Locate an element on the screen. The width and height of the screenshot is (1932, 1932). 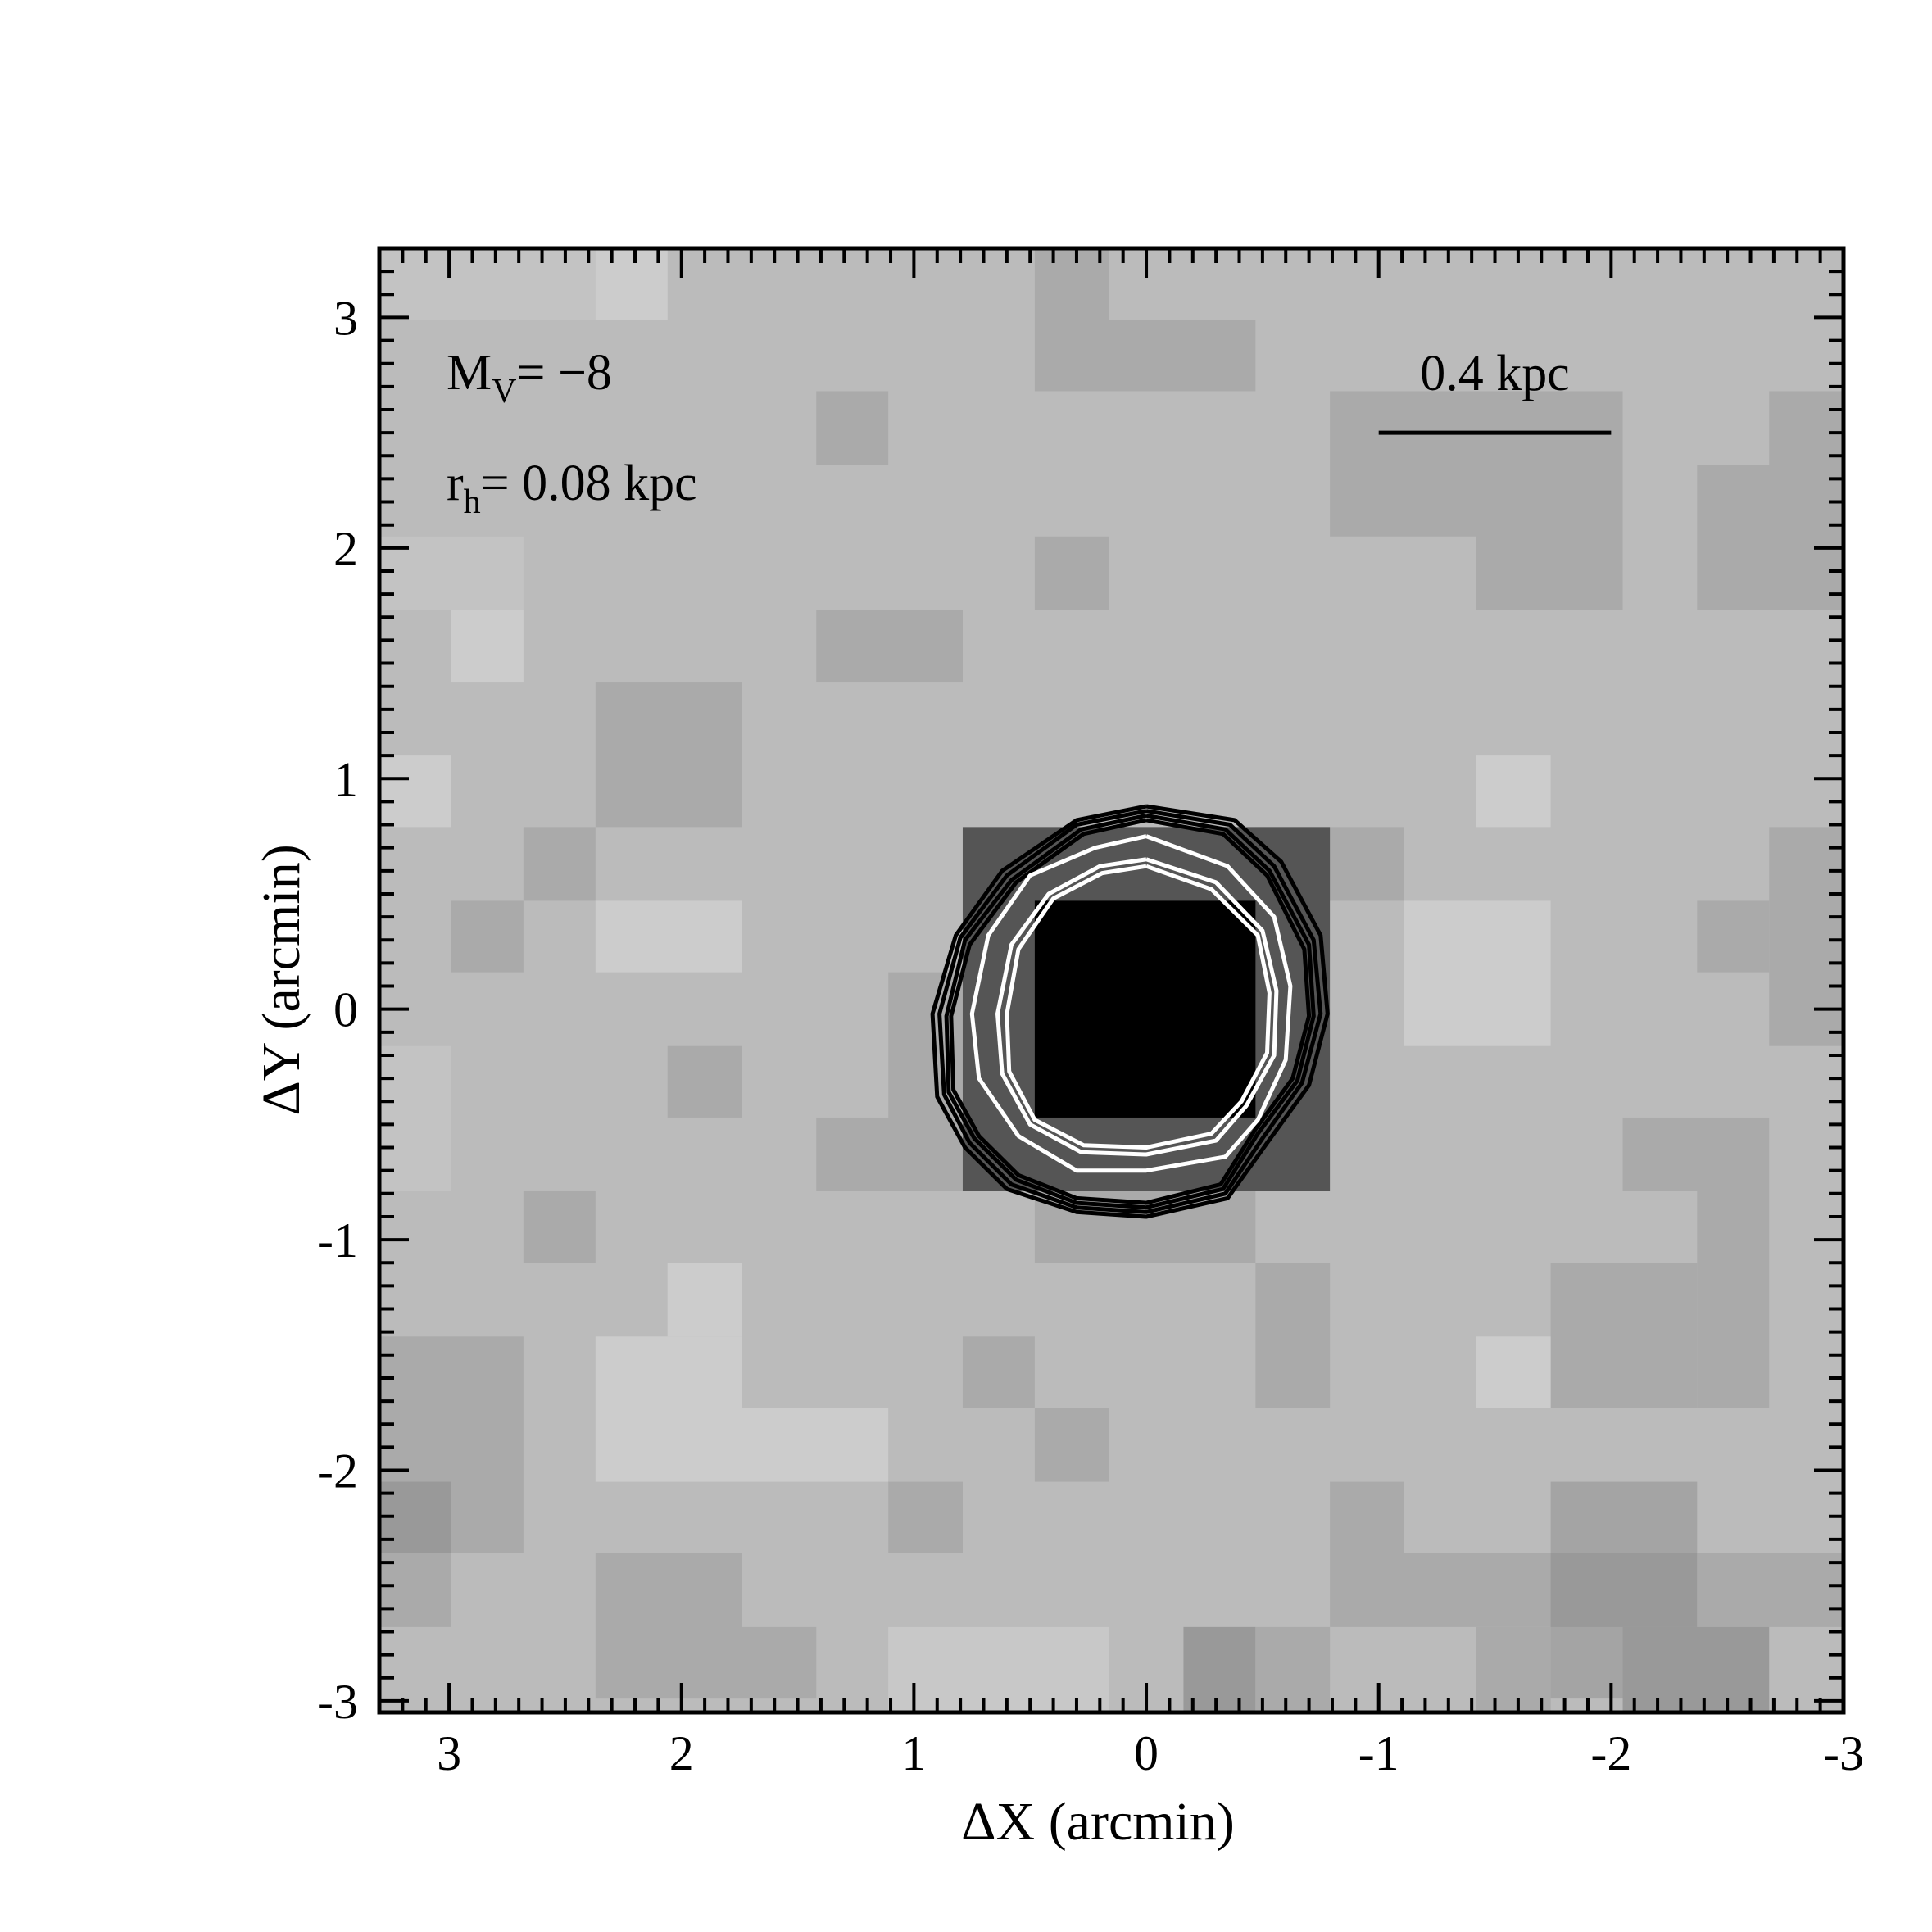
scale-bar-label: 0.4 kpc is located at coordinates (1495, 373).